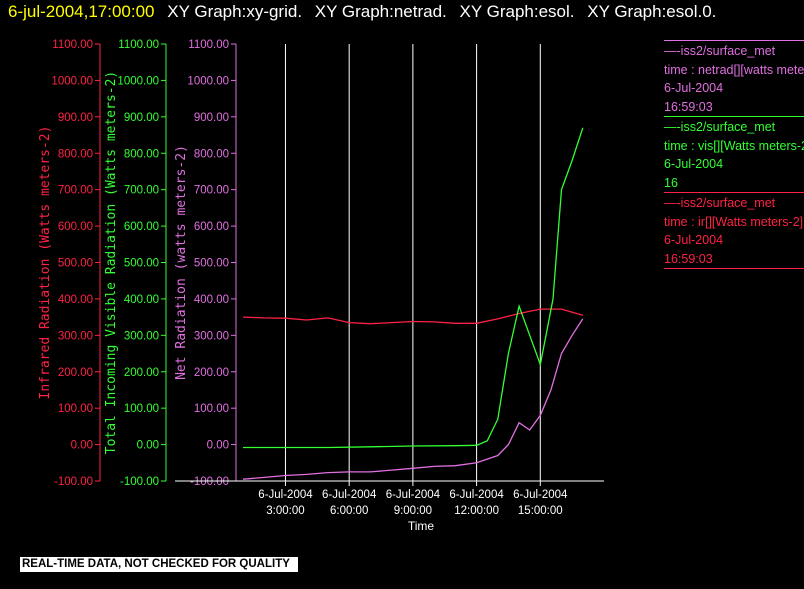  I want to click on x-tick-label-time: 9:00:00, so click(413, 511).